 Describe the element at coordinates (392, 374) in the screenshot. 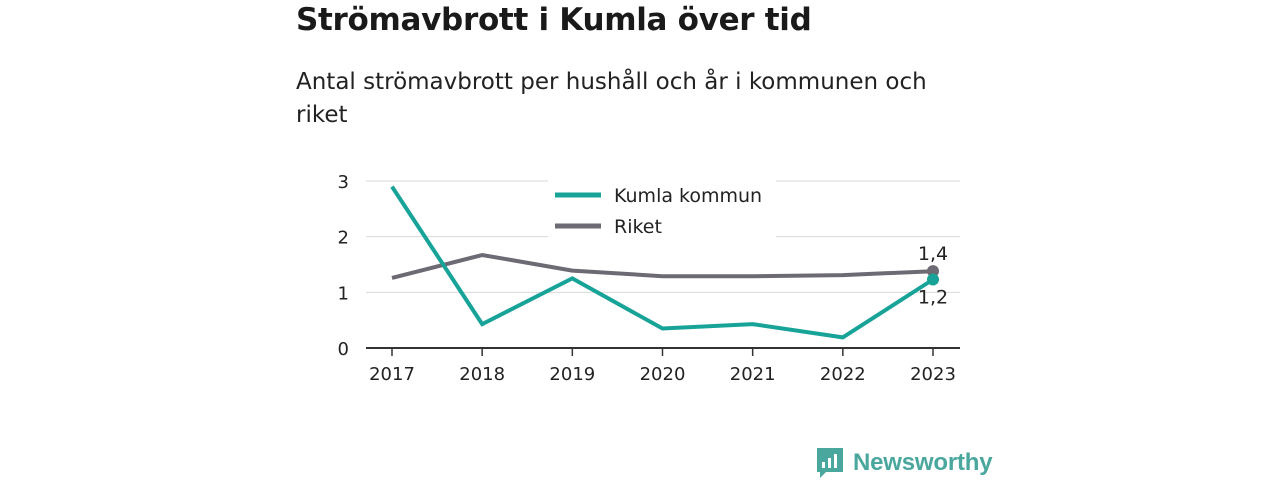

I see `x-tick-label: 2017` at that location.